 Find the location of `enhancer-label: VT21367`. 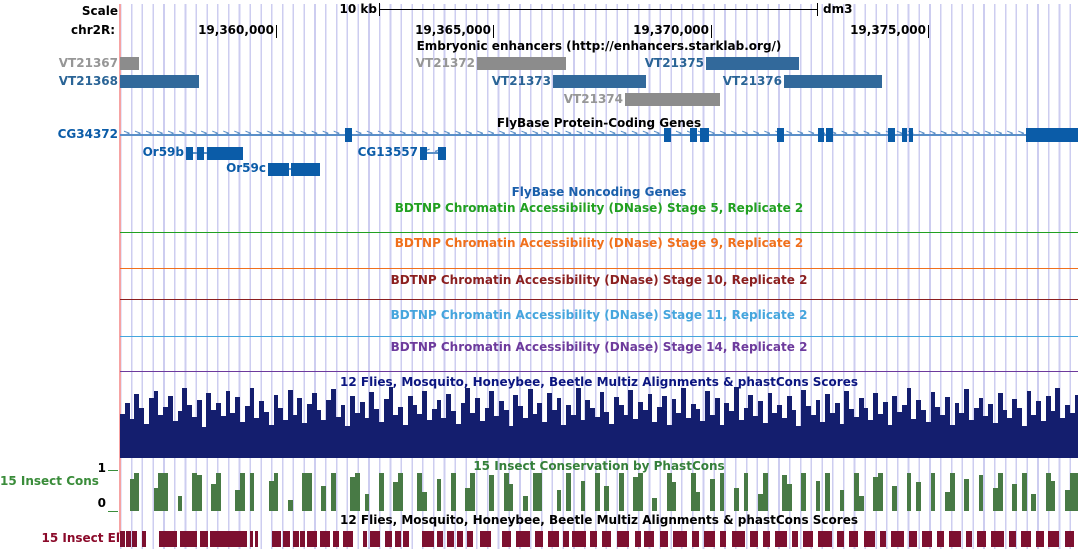

enhancer-label: VT21367 is located at coordinates (88, 63).